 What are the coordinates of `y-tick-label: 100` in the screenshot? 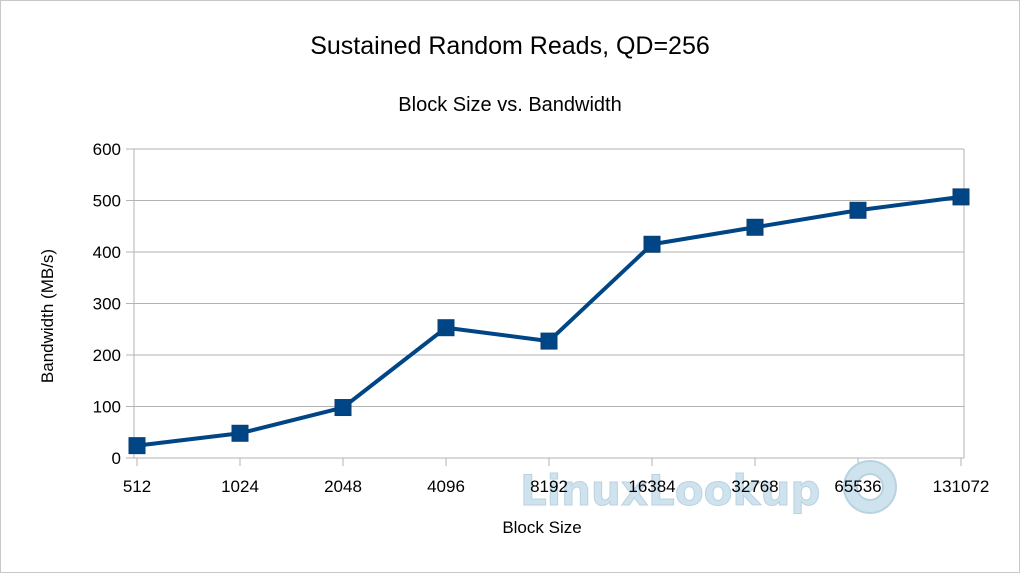 It's located at (107, 407).